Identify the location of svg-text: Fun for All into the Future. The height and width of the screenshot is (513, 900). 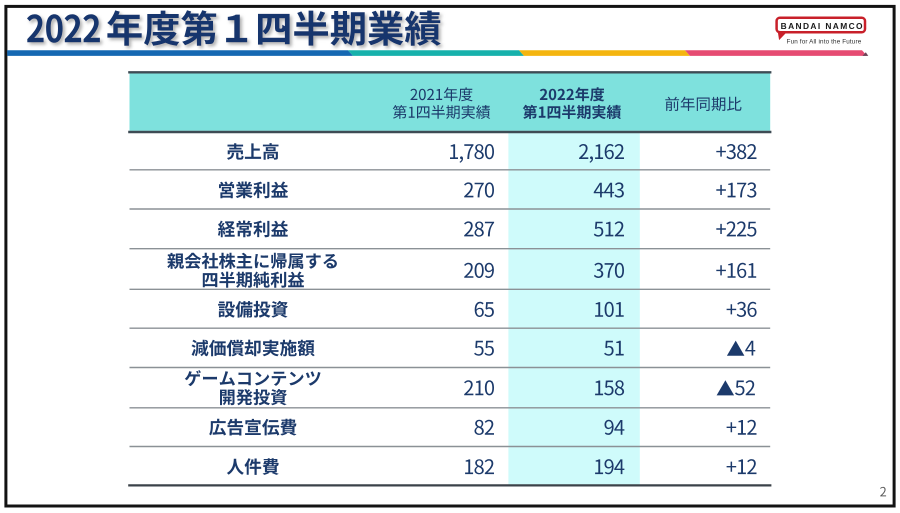
(824, 42).